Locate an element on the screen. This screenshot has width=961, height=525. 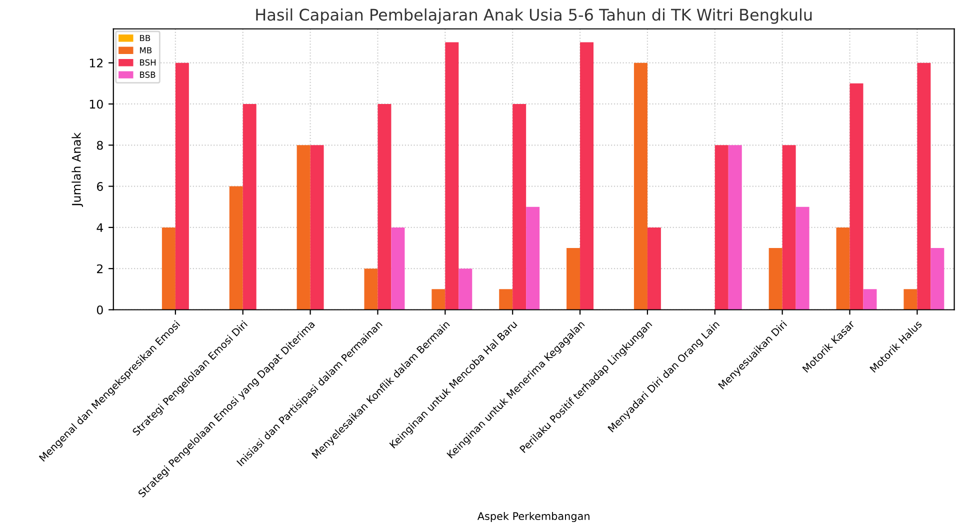
y-tick-label: 0 is located at coordinates (99, 309).